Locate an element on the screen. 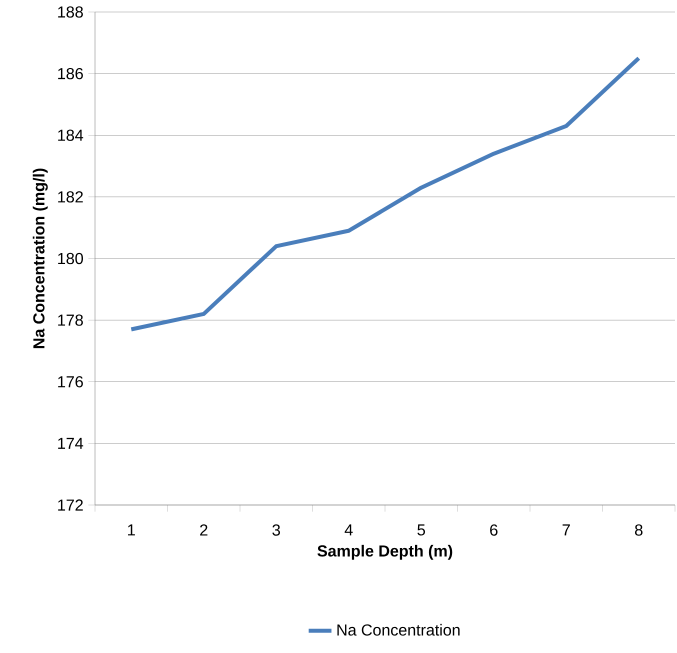  y-tick-label: 182 is located at coordinates (70, 197).